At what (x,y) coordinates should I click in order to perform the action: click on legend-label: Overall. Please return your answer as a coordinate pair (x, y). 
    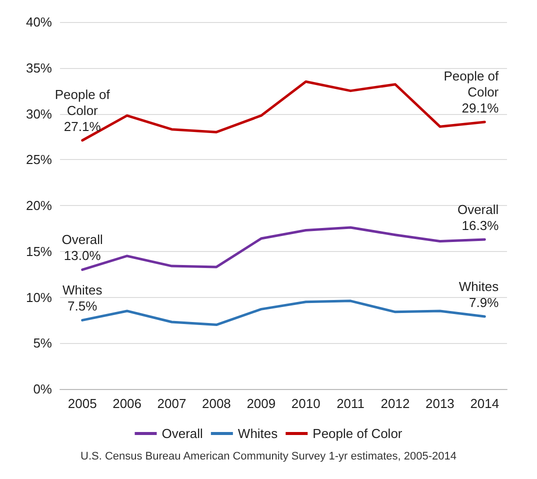
    Looking at the image, I should click on (183, 433).